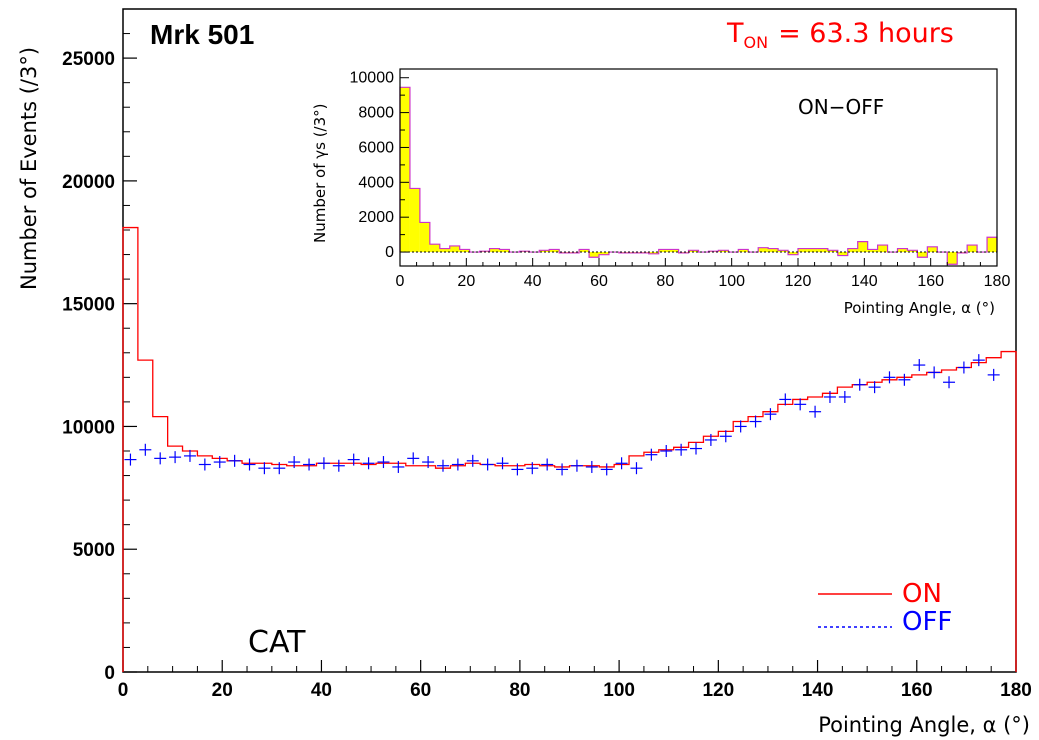  I want to click on x-tick-label: 100, so click(619, 690).